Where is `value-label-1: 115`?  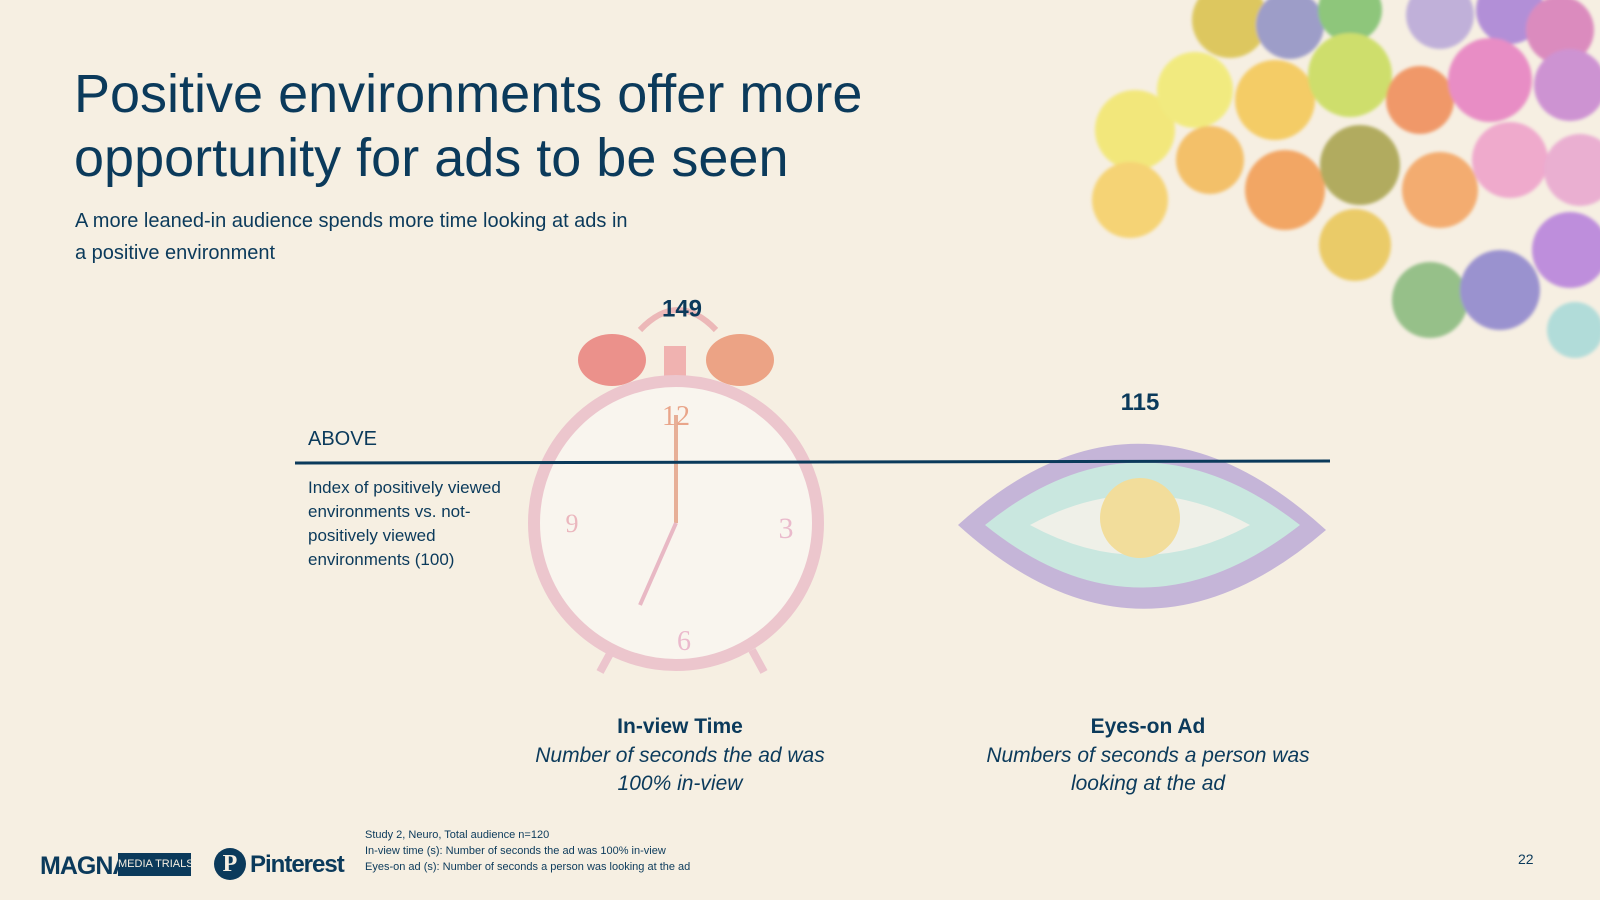
value-label-1: 115 is located at coordinates (1140, 402).